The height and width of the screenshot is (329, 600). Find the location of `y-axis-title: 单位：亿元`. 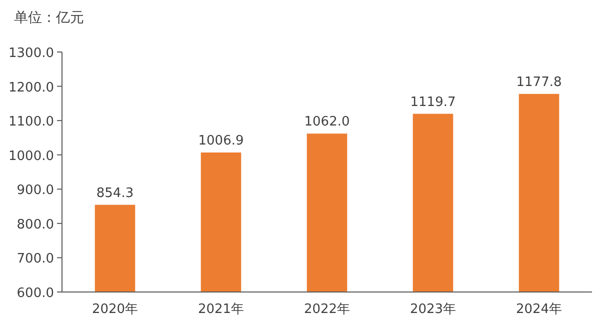

y-axis-title: 单位：亿元 is located at coordinates (49, 18).